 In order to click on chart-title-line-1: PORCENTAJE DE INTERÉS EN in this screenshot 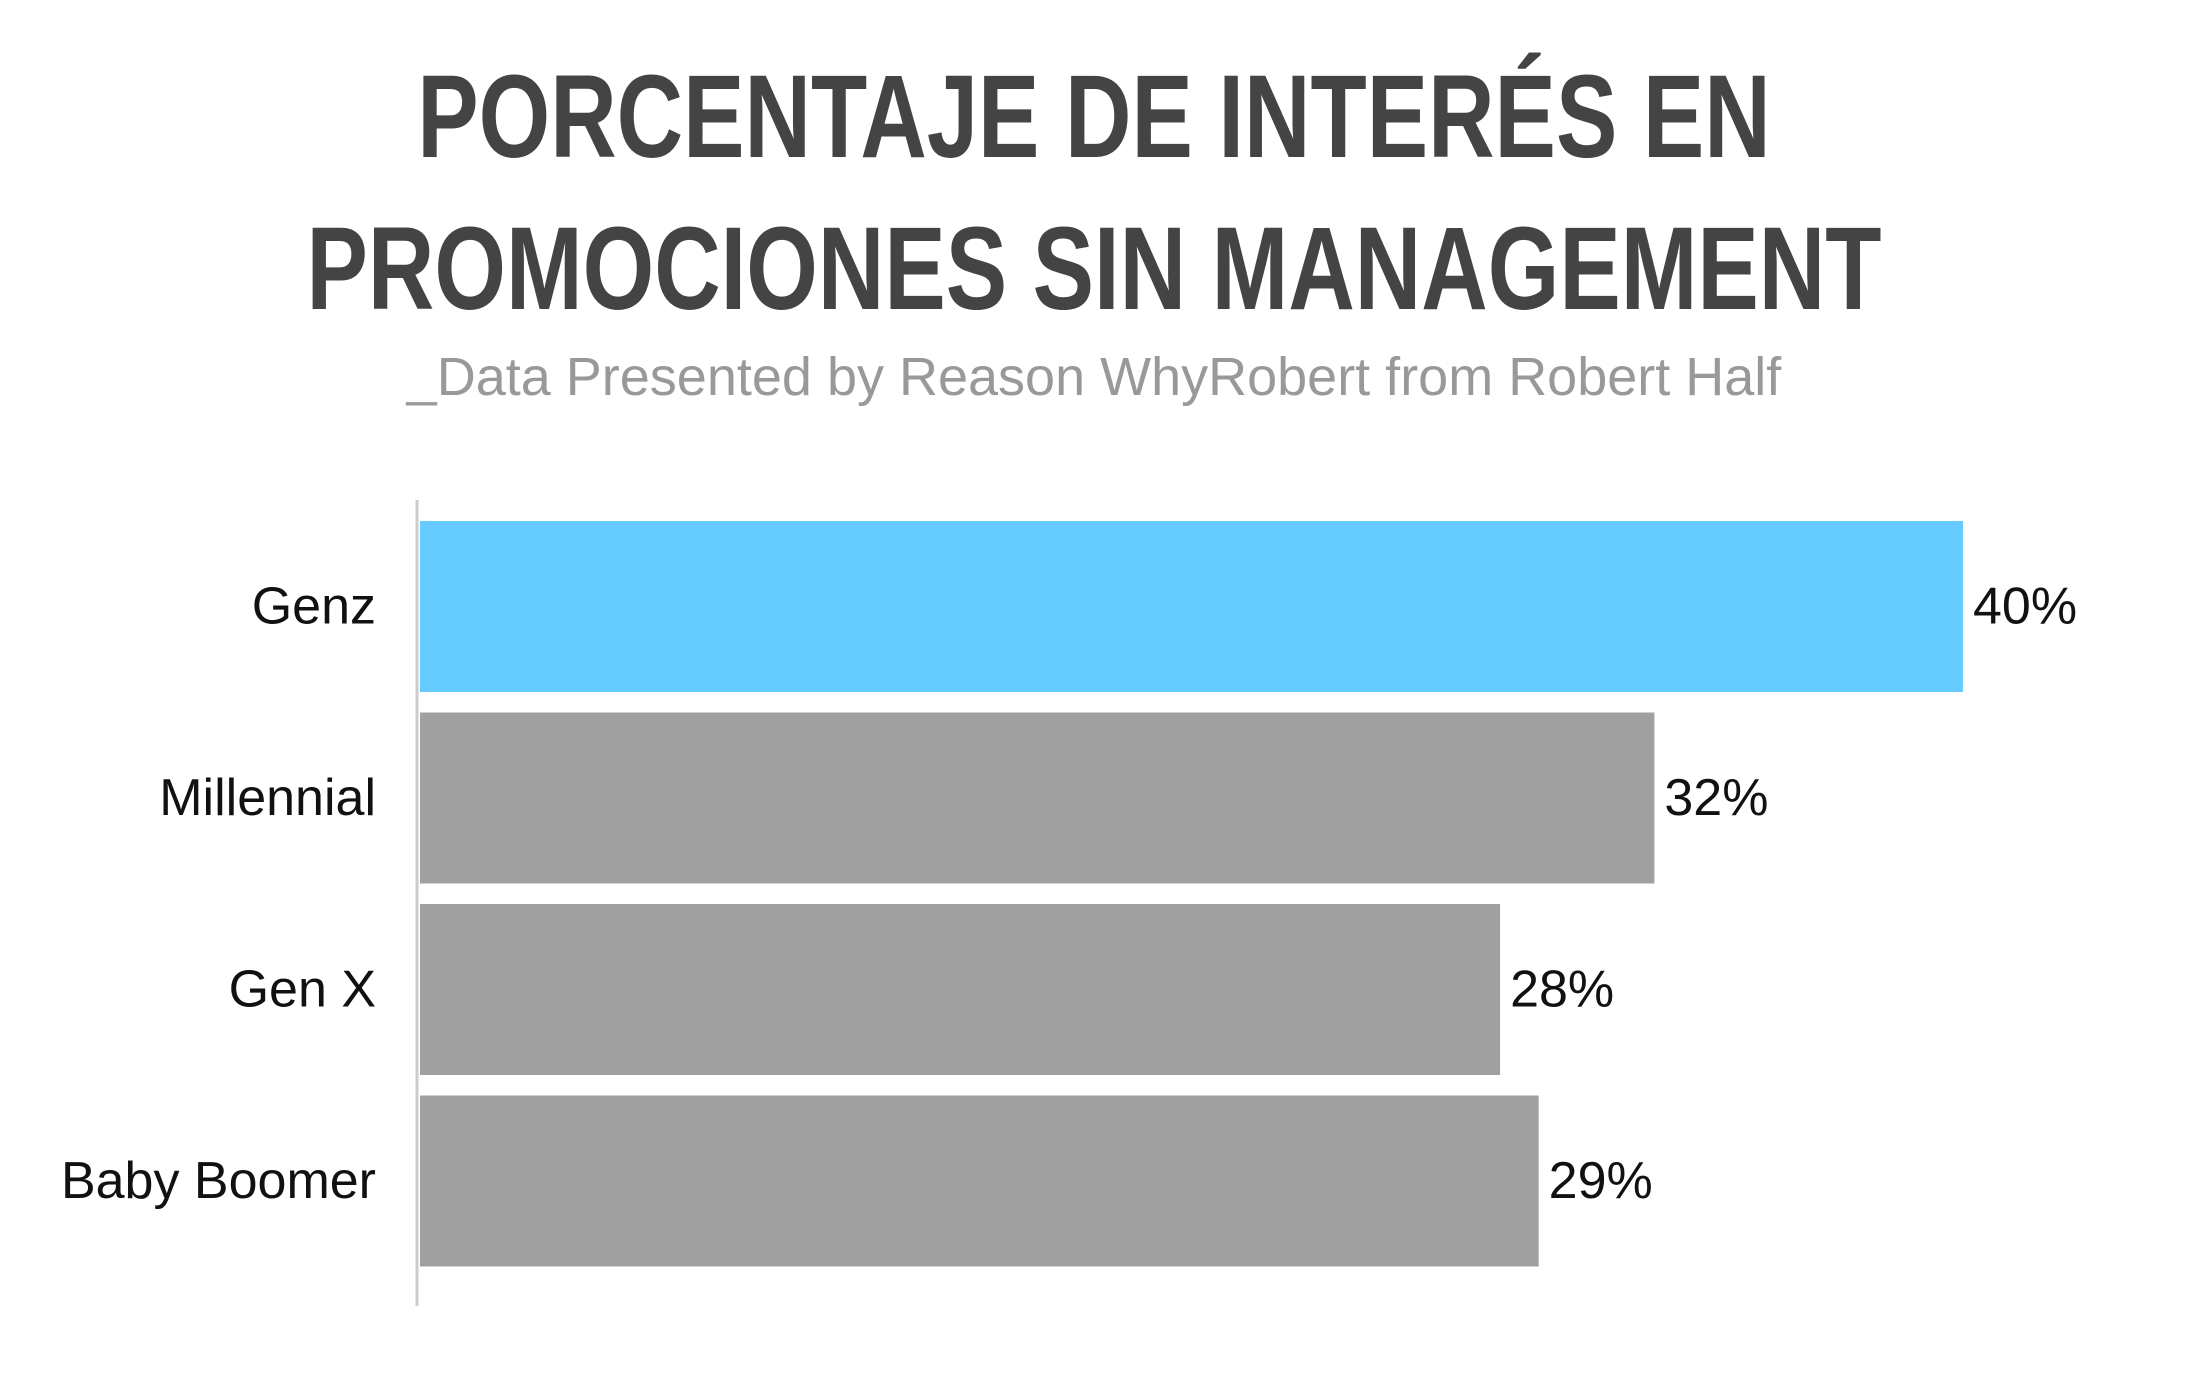, I will do `click(1094, 117)`.